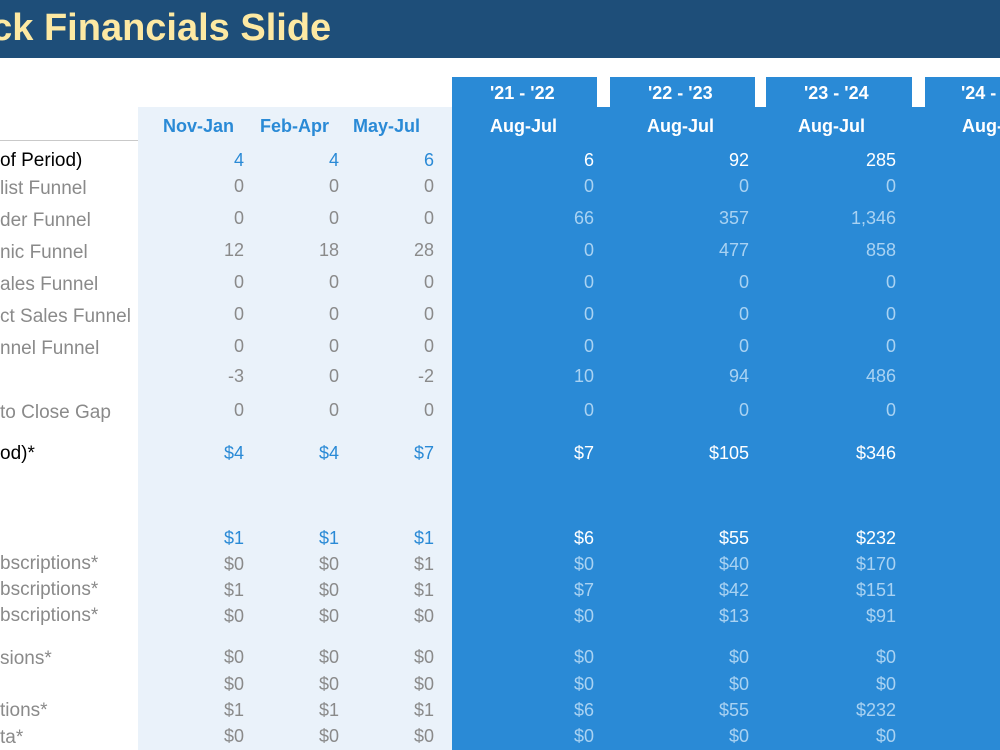 Image resolution: width=1000 pixels, height=750 pixels. What do you see at coordinates (962, 92) in the screenshot?
I see `year-tab-24: '24 -` at bounding box center [962, 92].